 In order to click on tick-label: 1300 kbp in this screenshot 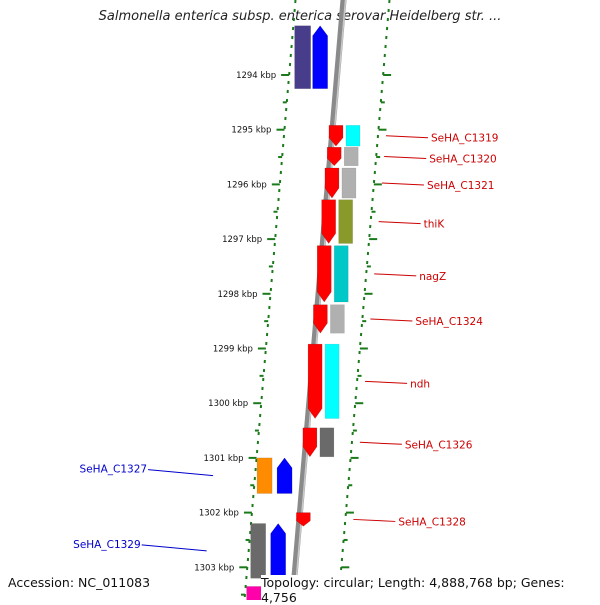, I will do `click(228, 404)`.